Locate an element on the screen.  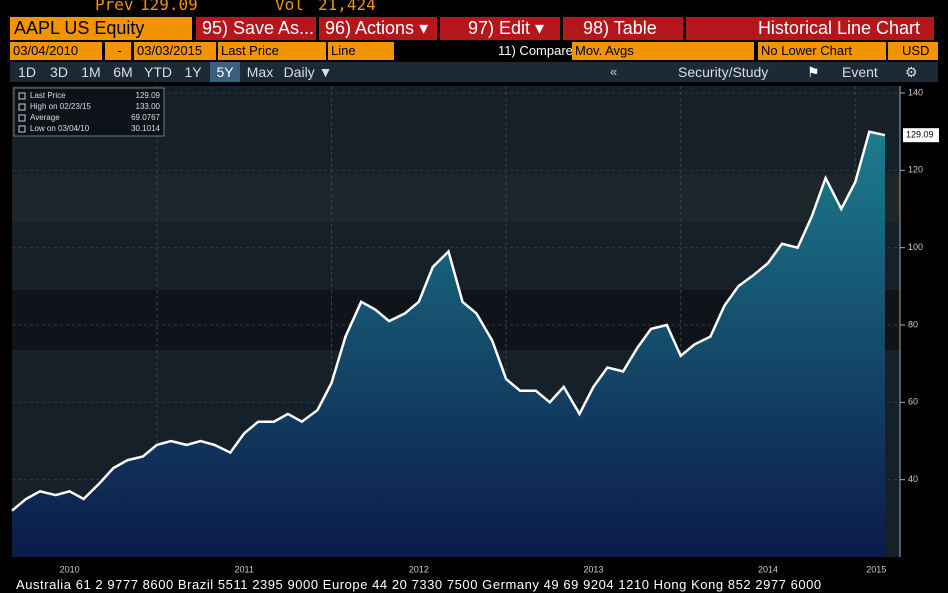
y-tick-label: 140 is located at coordinates (915, 92).